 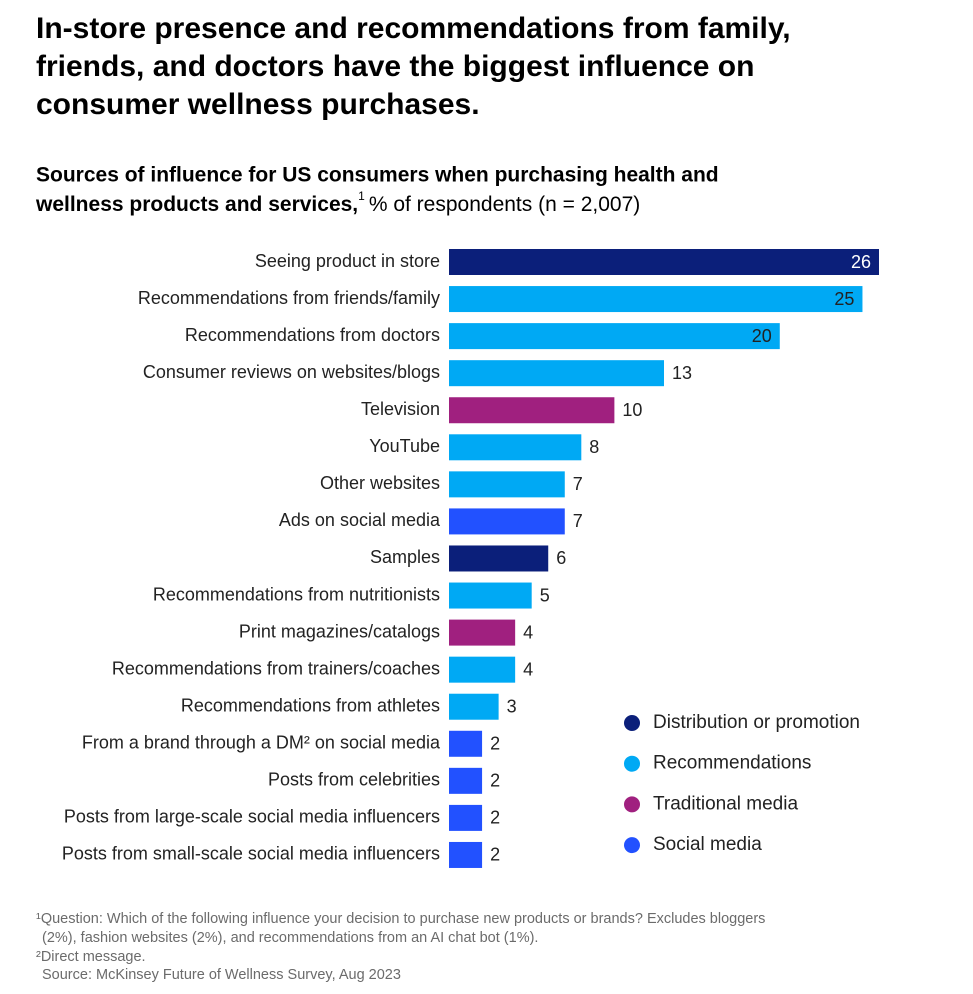 What do you see at coordinates (360, 520) in the screenshot?
I see `category-label: Ads on social media` at bounding box center [360, 520].